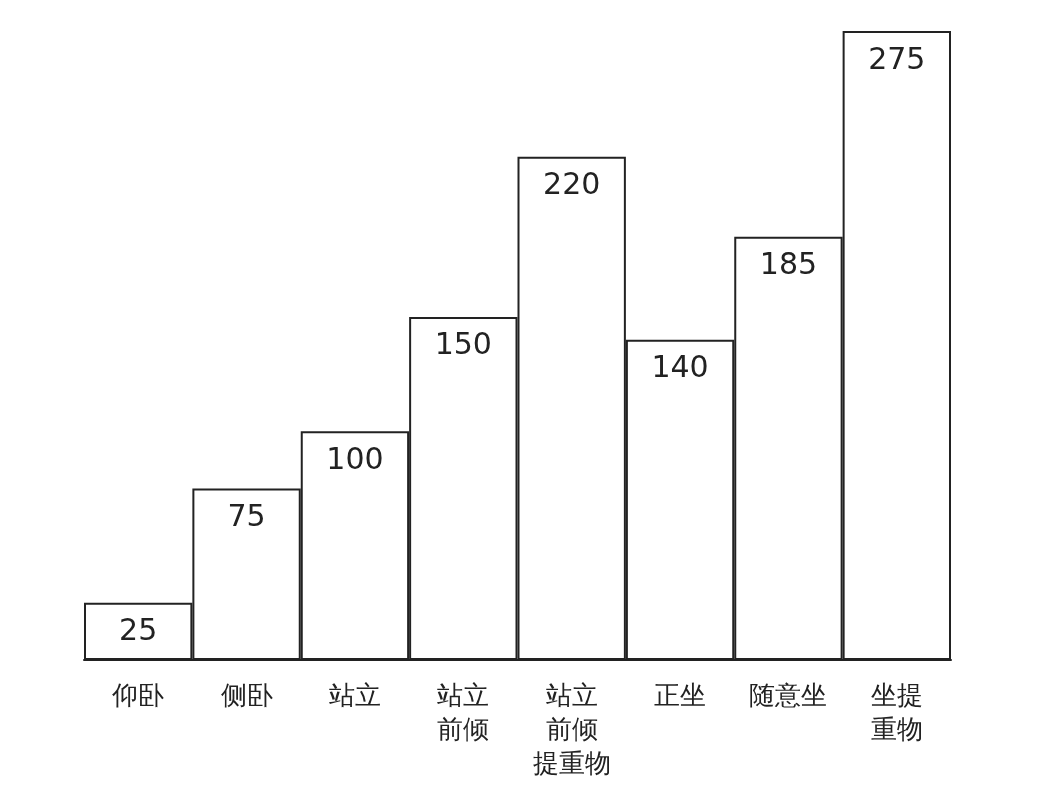 The height and width of the screenshot is (804, 1048). What do you see at coordinates (463, 712) in the screenshot?
I see `x-tick-label: 站立前倾` at bounding box center [463, 712].